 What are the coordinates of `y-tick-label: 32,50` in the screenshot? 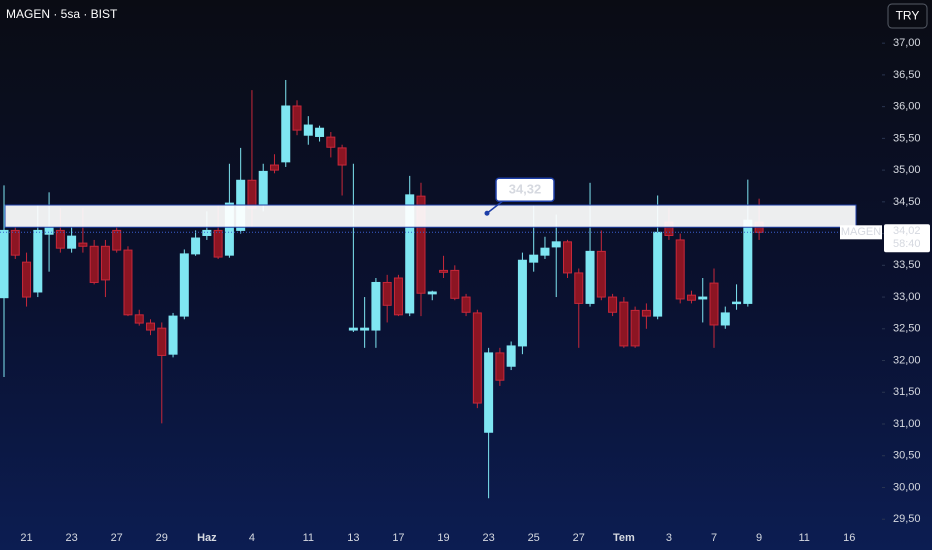 It's located at (907, 329).